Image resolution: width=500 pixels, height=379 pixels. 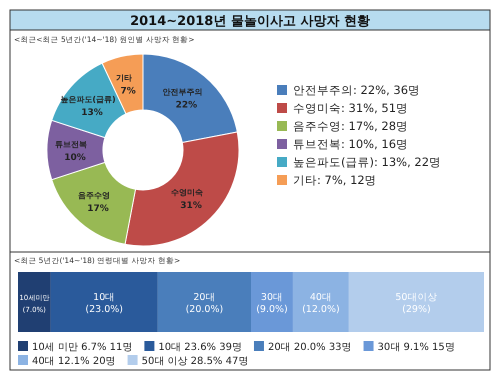 I want to click on chart-title: 2014~2018년 물놀이사고 사망자 현황, so click(x=250, y=21).